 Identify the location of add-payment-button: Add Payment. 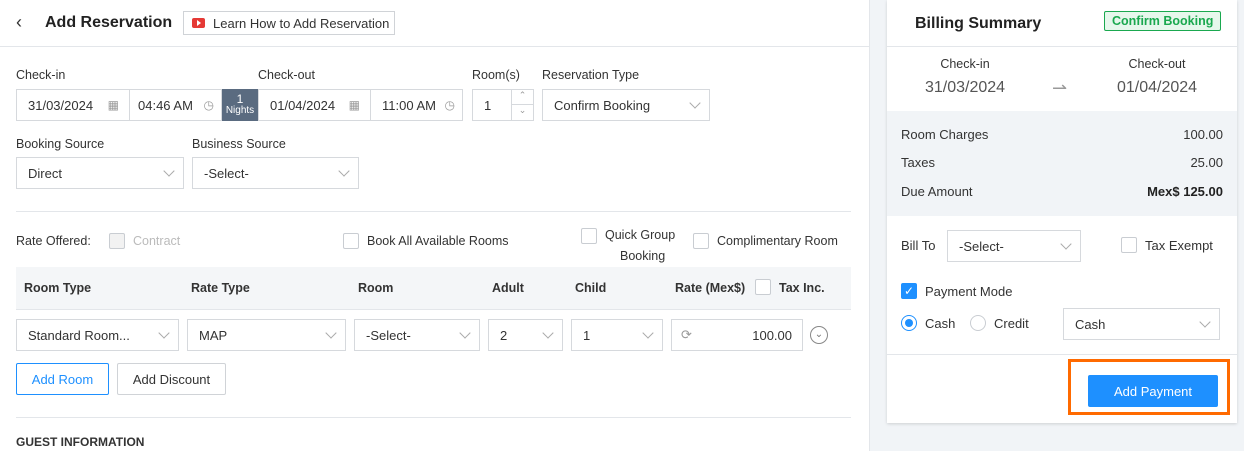
(1153, 391).